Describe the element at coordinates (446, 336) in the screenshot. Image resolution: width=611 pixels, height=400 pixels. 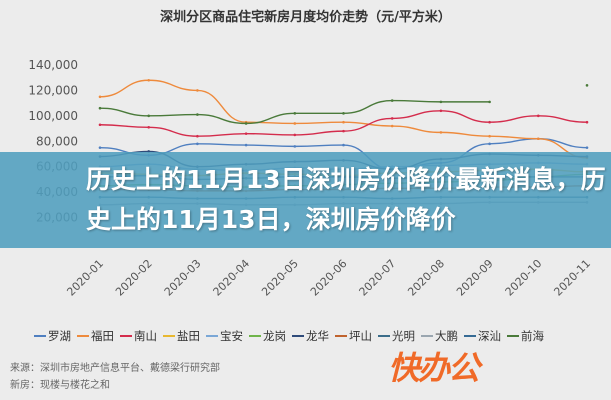
I see `legend-label: 大鹏` at that location.